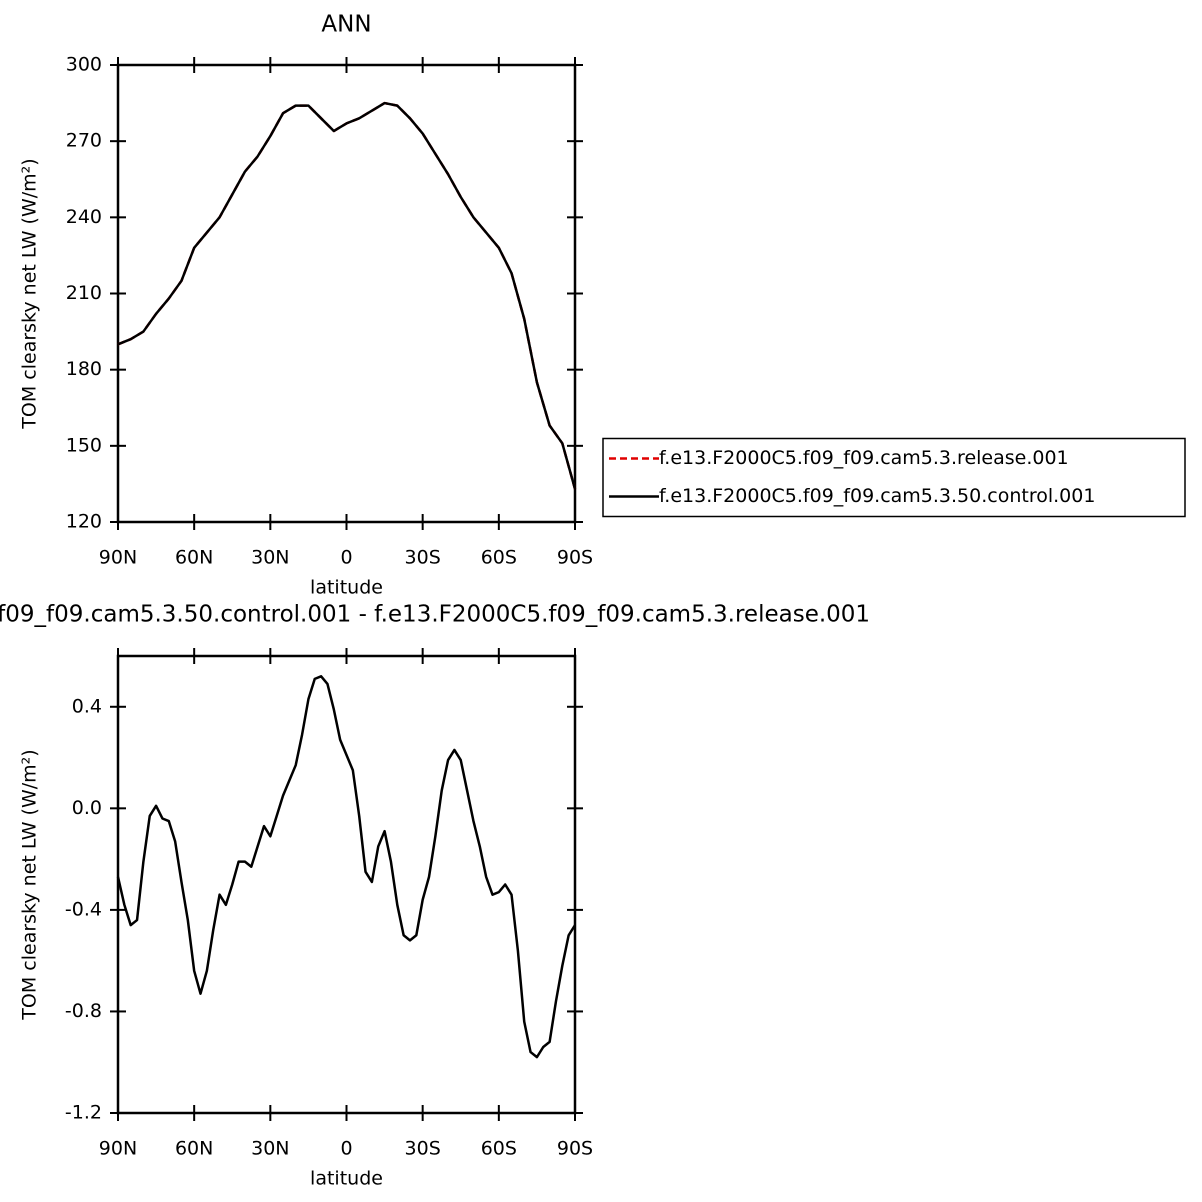 The width and height of the screenshot is (1202, 1202). I want to click on y-tick-label: 0.4, so click(87, 706).